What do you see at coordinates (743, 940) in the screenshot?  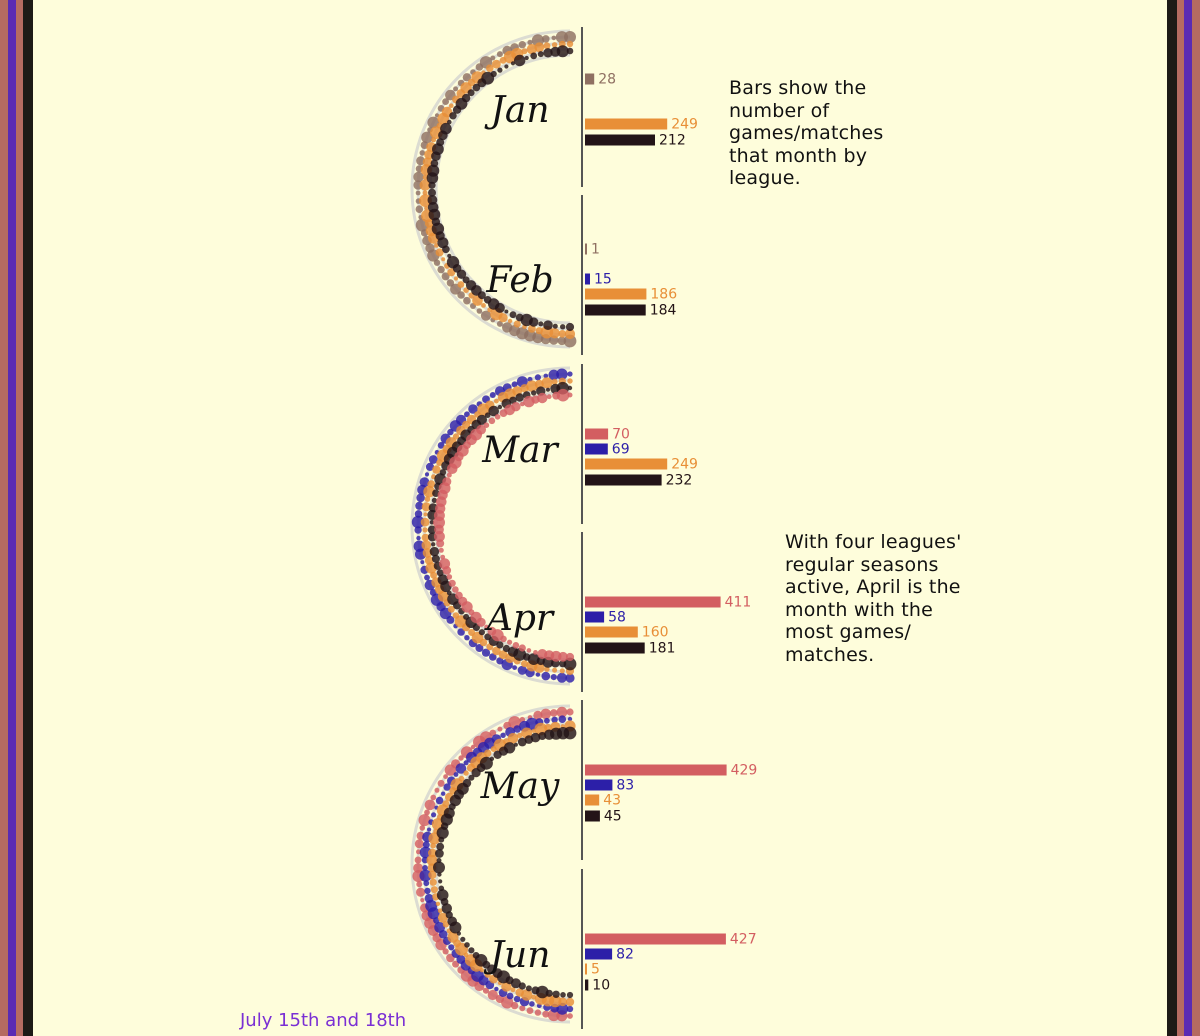 I see `bar-label-l2-jun: 427` at bounding box center [743, 940].